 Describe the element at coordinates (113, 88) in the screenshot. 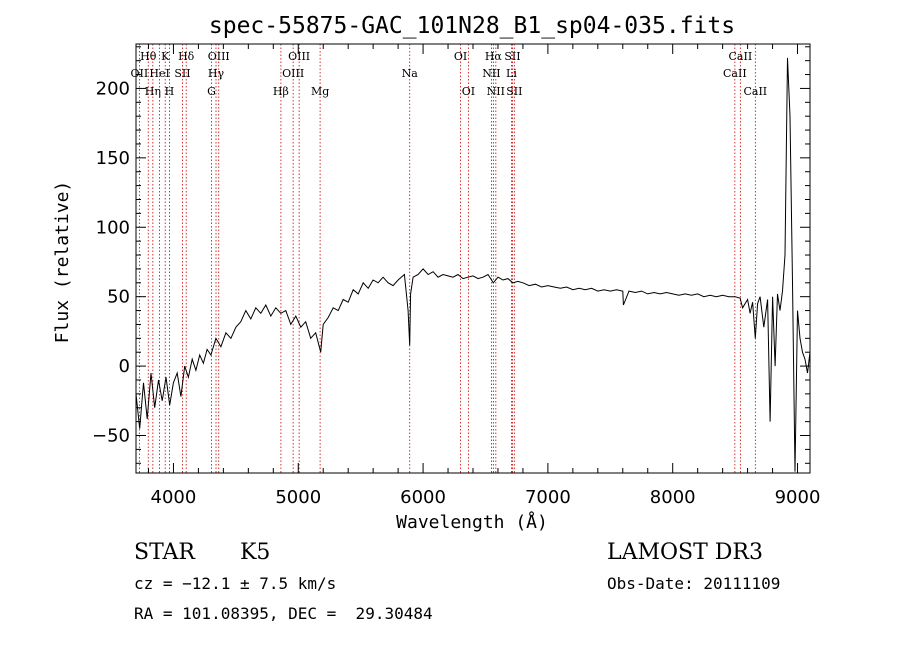

I see `y-tick-label-5: 200` at that location.